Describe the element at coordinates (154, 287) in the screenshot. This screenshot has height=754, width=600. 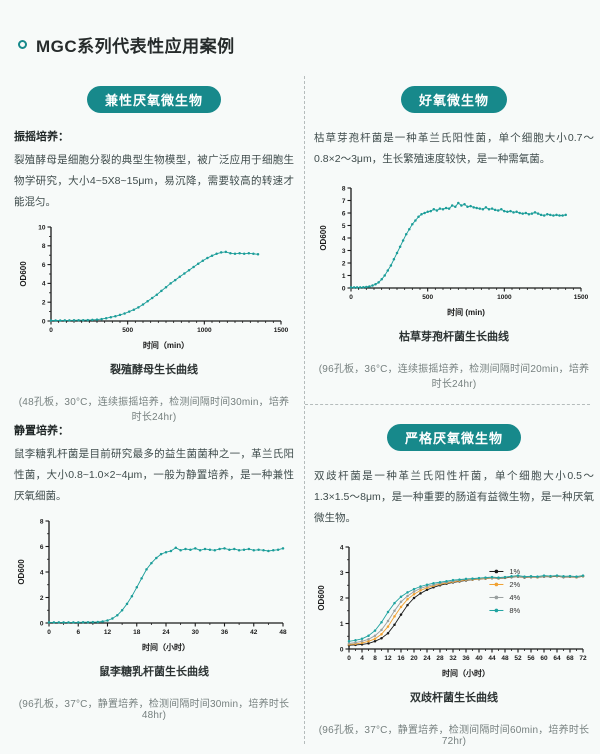
I see `fission-yeast-growth-chart: 0 500 1000 1500 0 2 4 6 8 10 时间（min） OD600` at that location.